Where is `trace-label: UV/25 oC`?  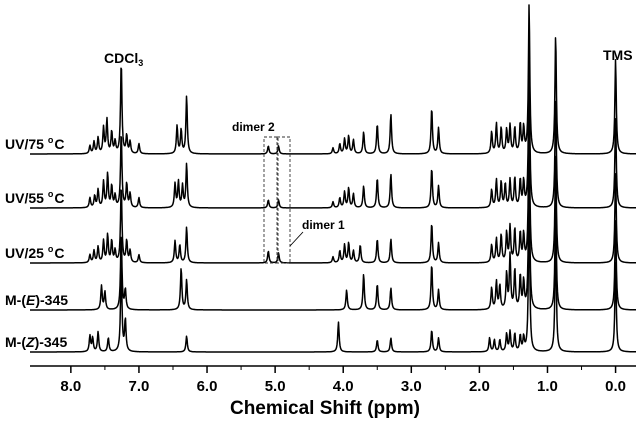
trace-label: UV/25 oC is located at coordinates (34, 252).